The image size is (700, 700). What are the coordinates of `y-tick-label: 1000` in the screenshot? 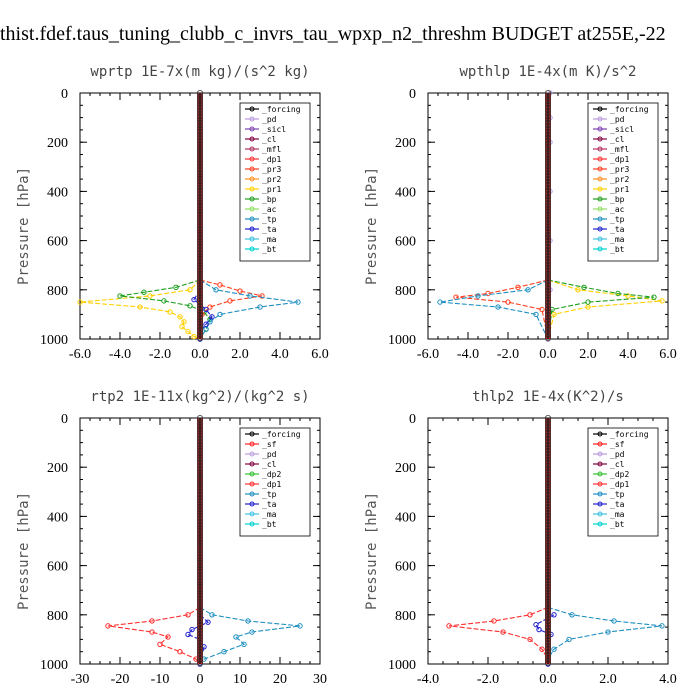 It's located at (402, 340).